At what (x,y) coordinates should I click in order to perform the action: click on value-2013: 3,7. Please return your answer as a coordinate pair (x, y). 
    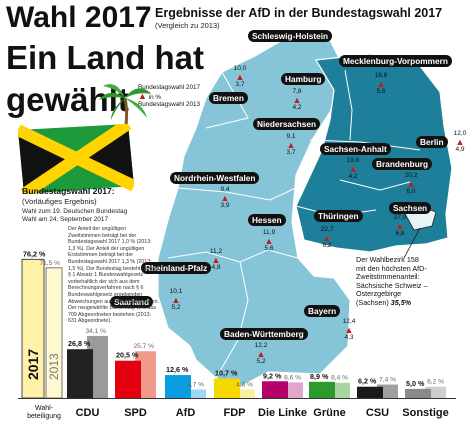
    Looking at the image, I should click on (240, 84).